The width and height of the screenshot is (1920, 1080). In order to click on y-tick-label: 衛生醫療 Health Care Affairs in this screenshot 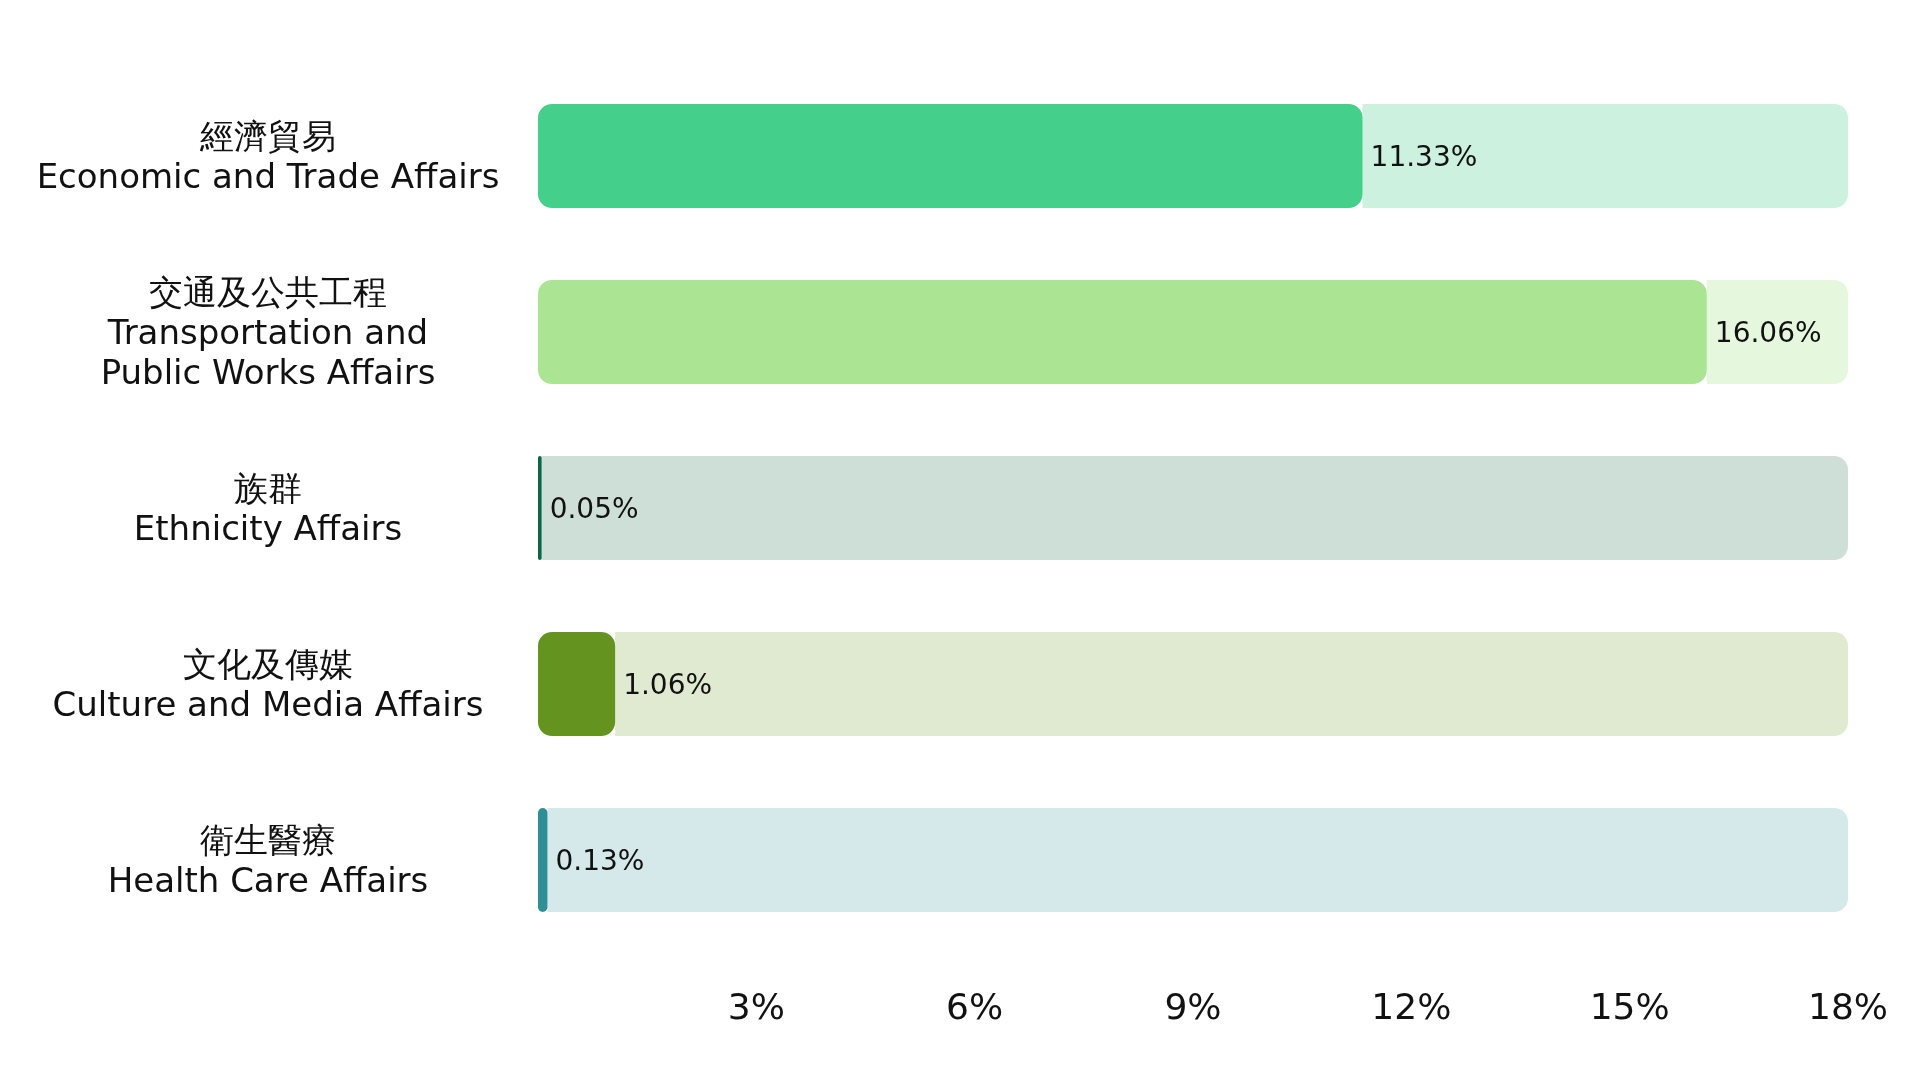, I will do `click(268, 860)`.